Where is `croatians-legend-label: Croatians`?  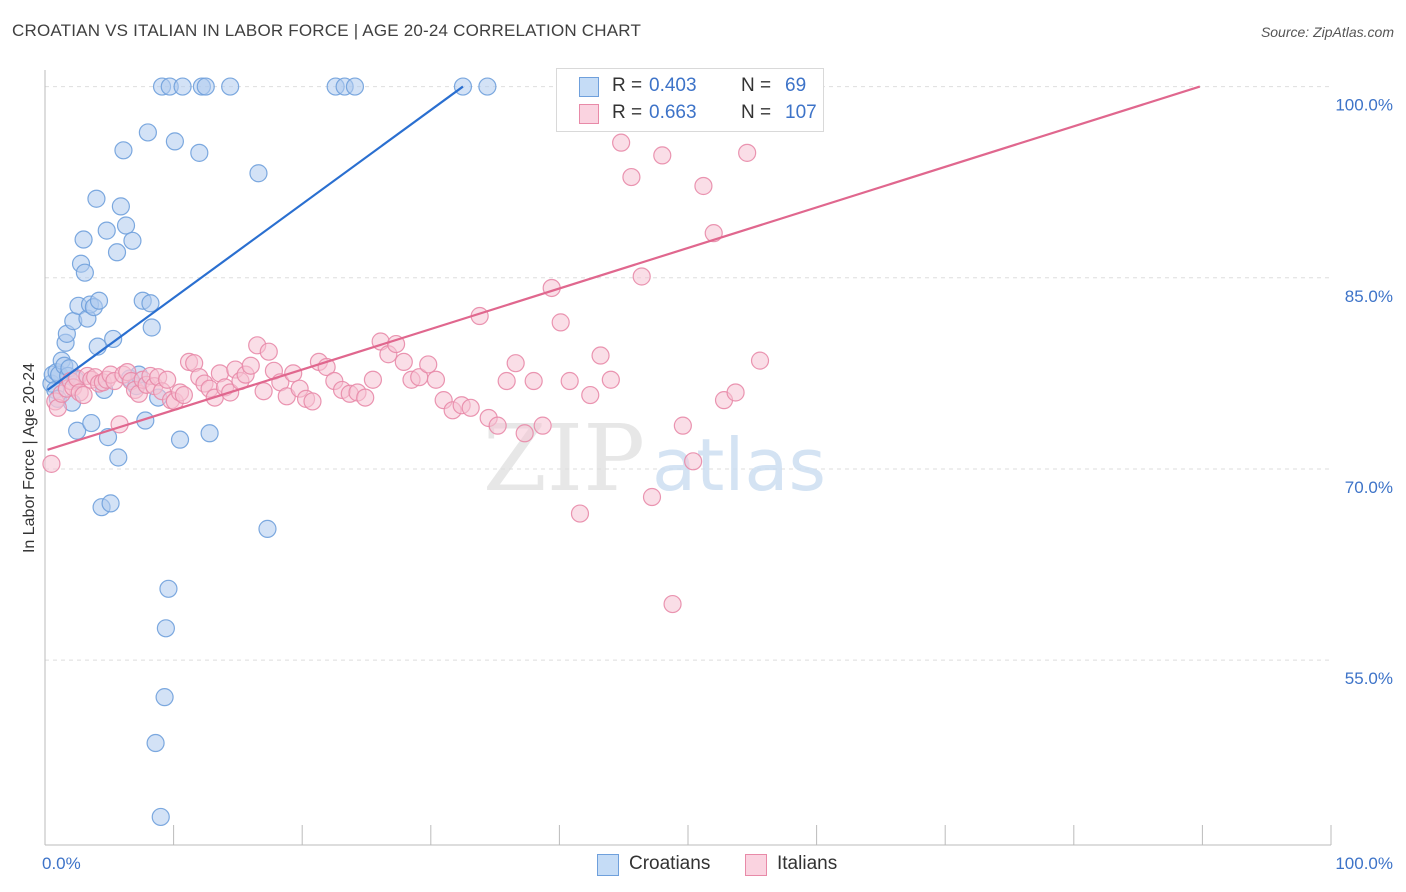 croatians-legend-label: Croatians is located at coordinates (670, 863).